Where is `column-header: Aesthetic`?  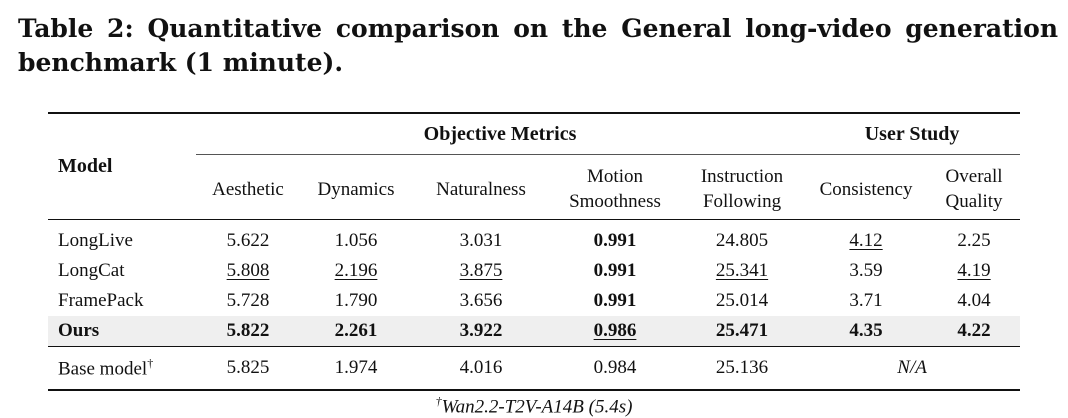 column-header: Aesthetic is located at coordinates (248, 189).